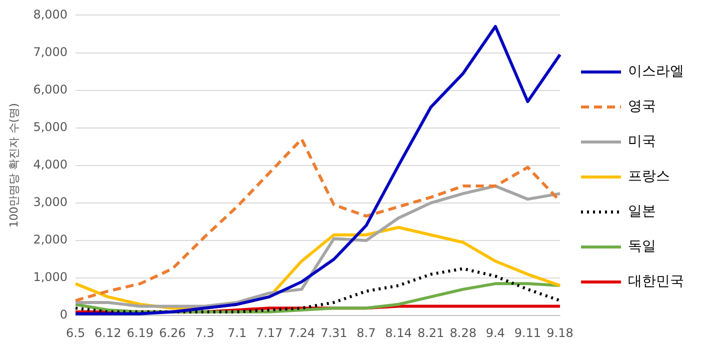  I want to click on legend-label: 이스라엘, so click(656, 72).